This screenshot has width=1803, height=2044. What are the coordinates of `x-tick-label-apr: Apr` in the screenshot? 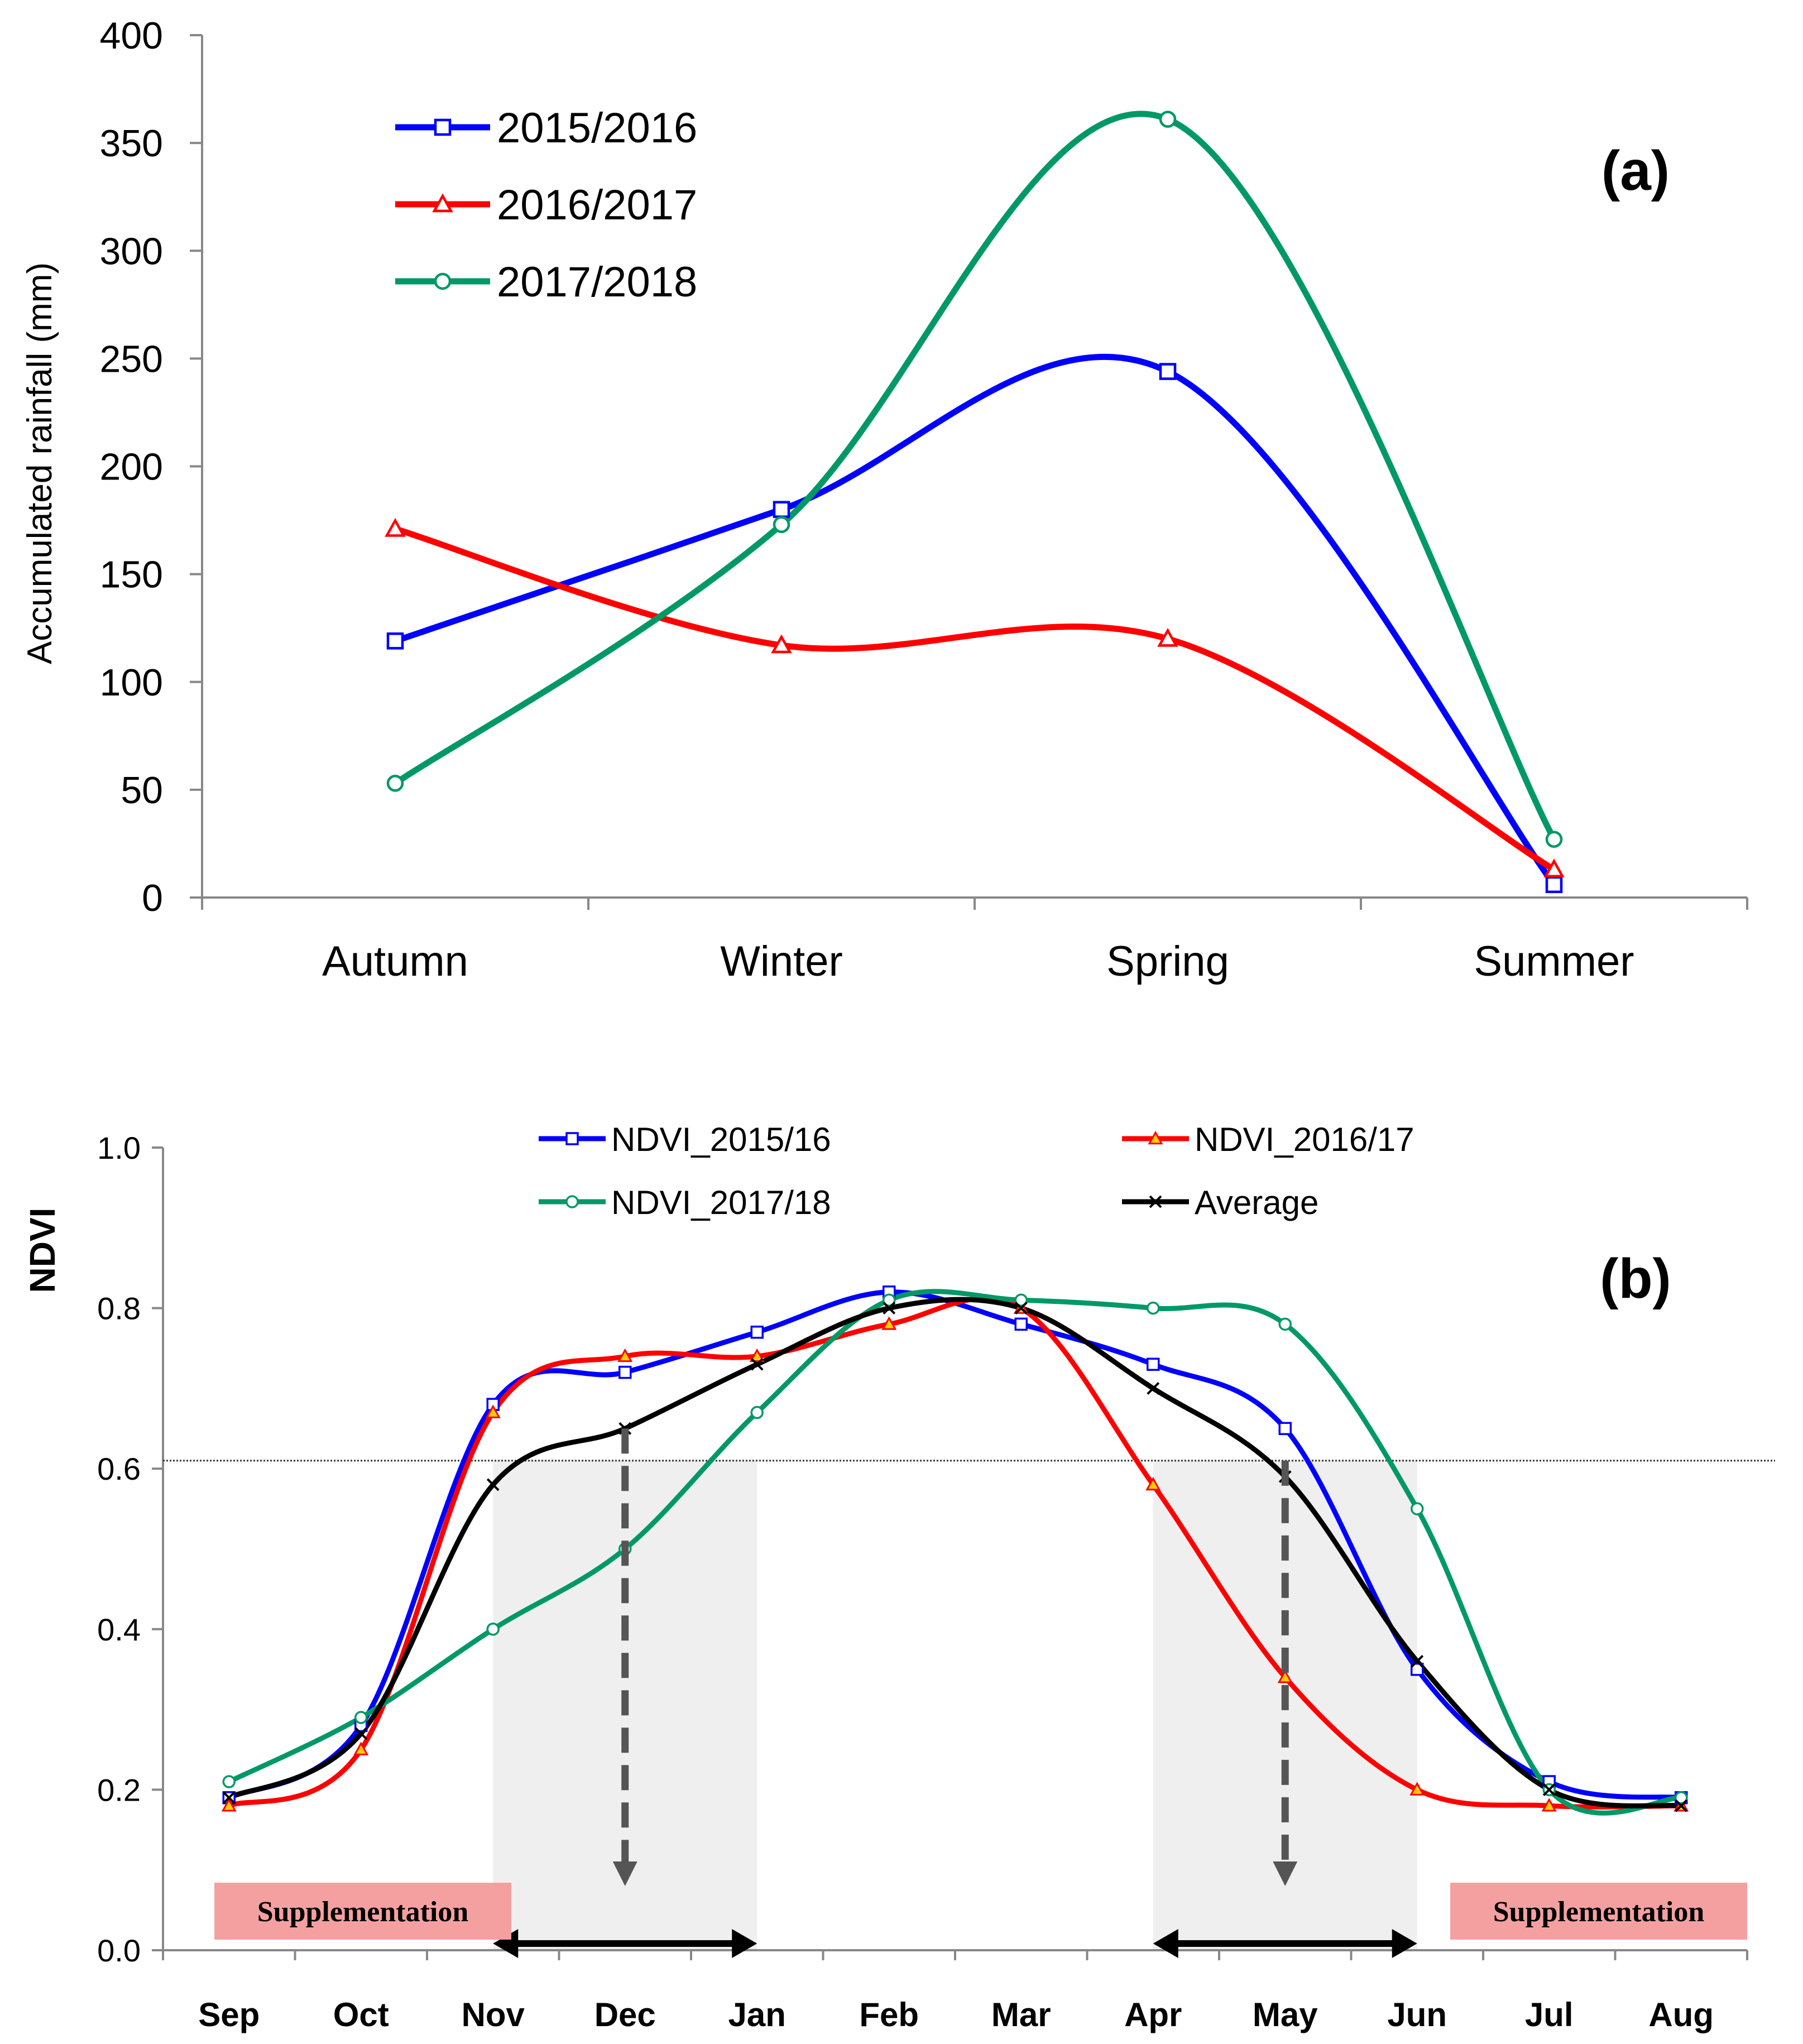 It's located at (1153, 2014).